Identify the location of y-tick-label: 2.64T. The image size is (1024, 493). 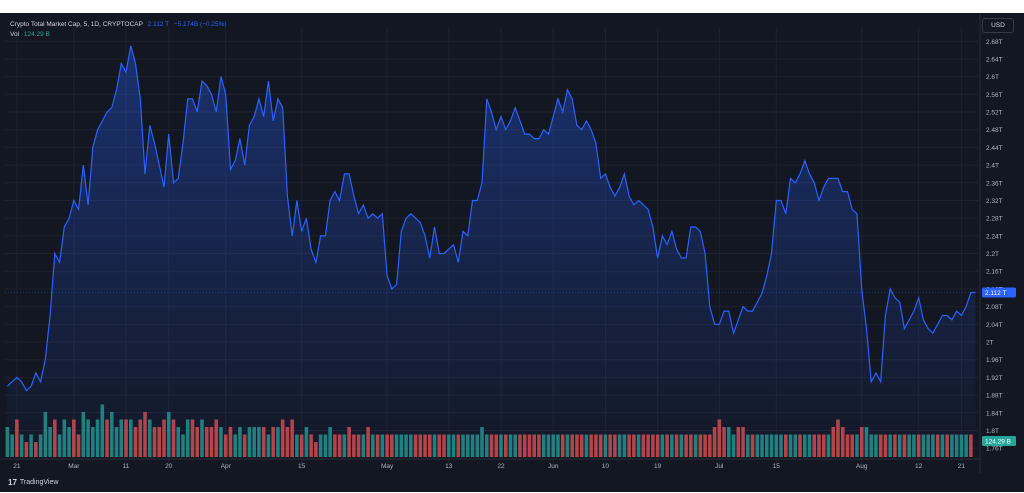
(994, 59).